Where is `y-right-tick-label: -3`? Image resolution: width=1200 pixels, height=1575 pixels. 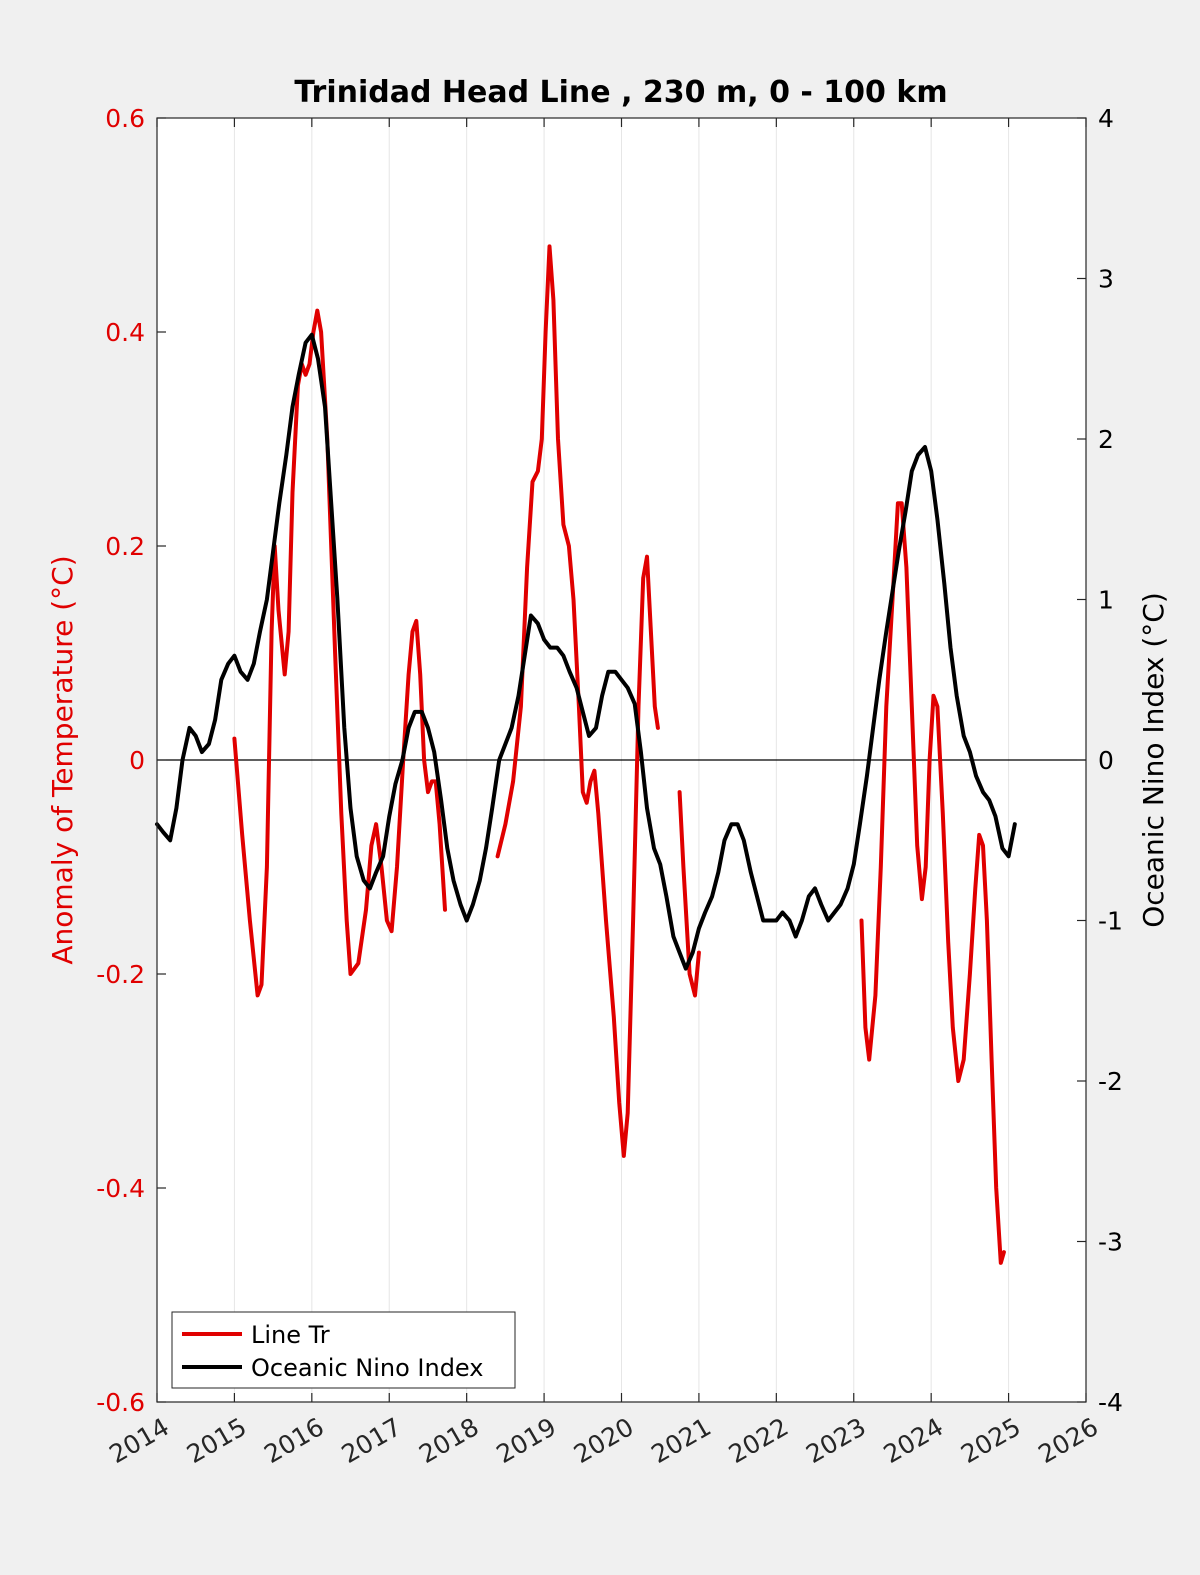
y-right-tick-label: -3 is located at coordinates (1110, 1242).